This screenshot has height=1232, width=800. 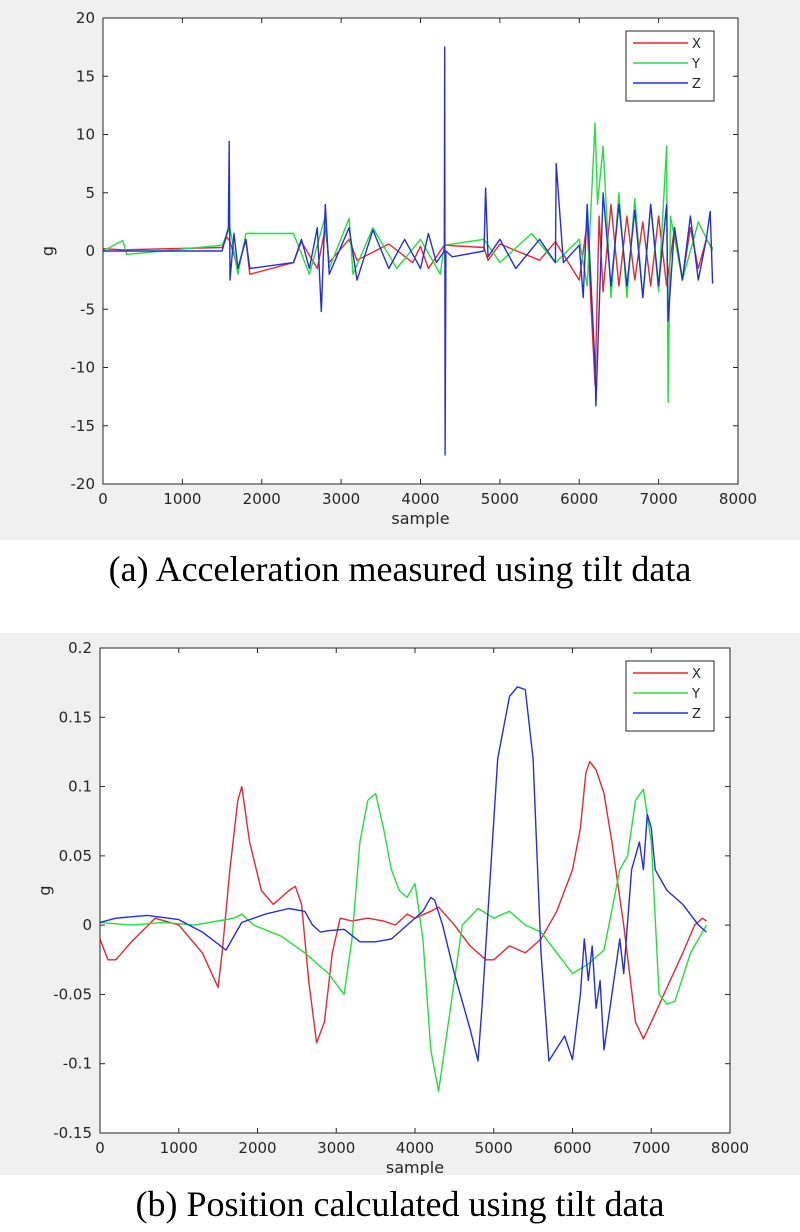 What do you see at coordinates (85, 76) in the screenshot?
I see `chart-a-y-tick-label: 15` at bounding box center [85, 76].